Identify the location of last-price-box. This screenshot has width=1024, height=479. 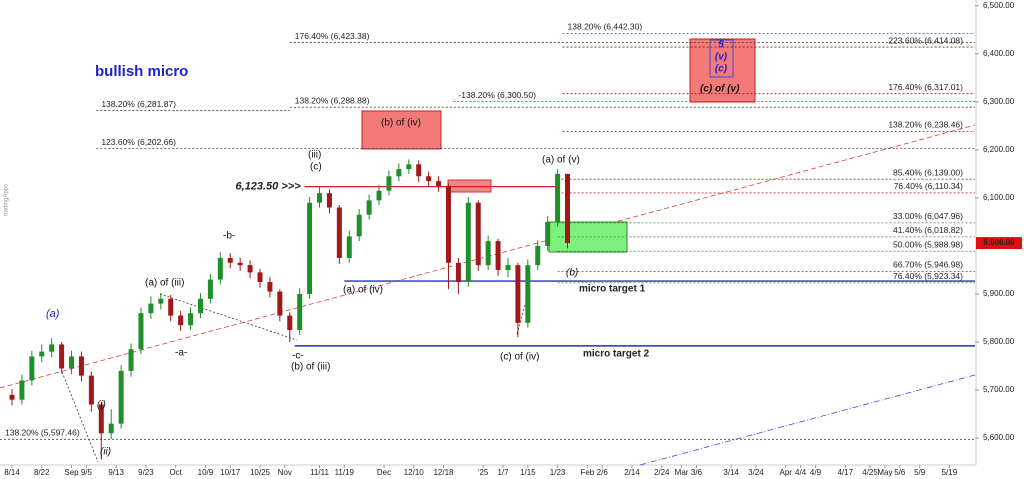
(999, 243).